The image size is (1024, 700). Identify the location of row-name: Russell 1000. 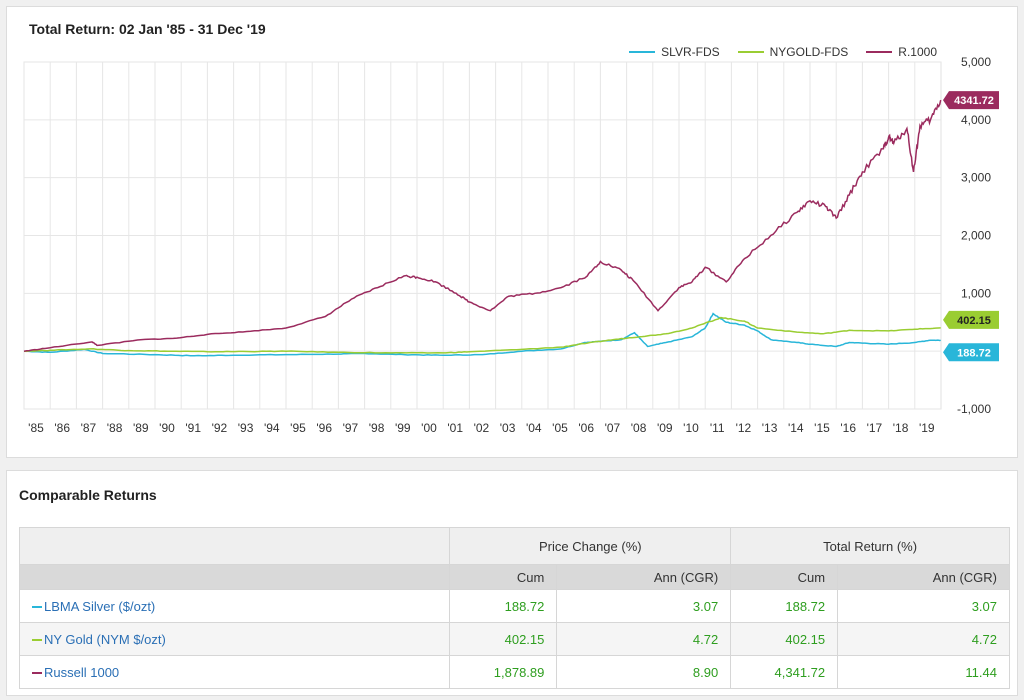
(82, 672).